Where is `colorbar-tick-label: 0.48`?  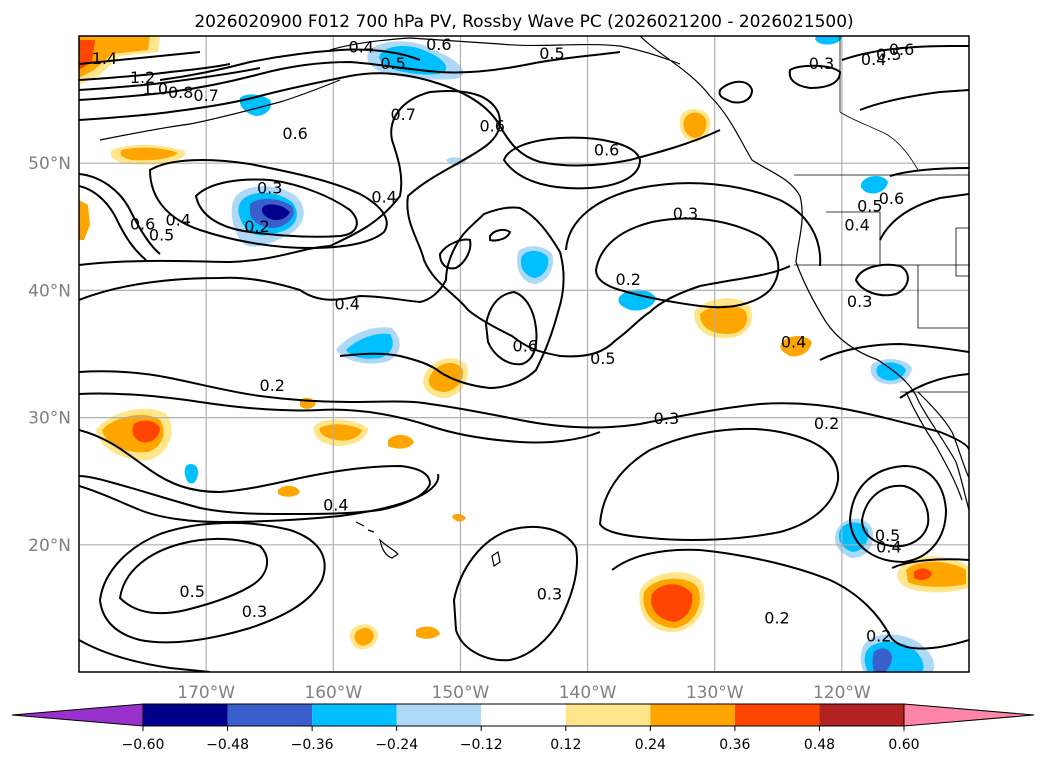 colorbar-tick-label: 0.48 is located at coordinates (819, 745).